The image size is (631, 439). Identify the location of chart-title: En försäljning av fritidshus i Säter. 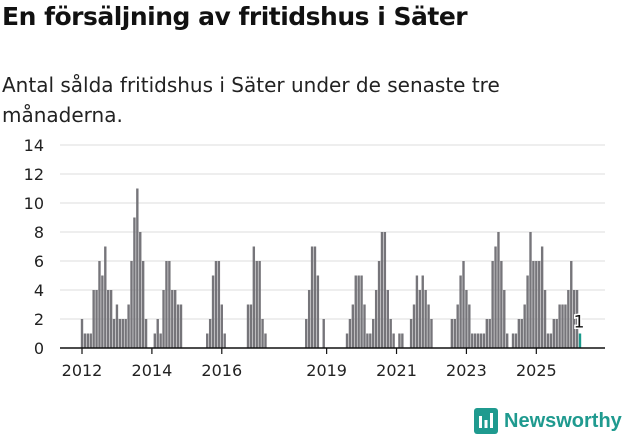
(235, 16).